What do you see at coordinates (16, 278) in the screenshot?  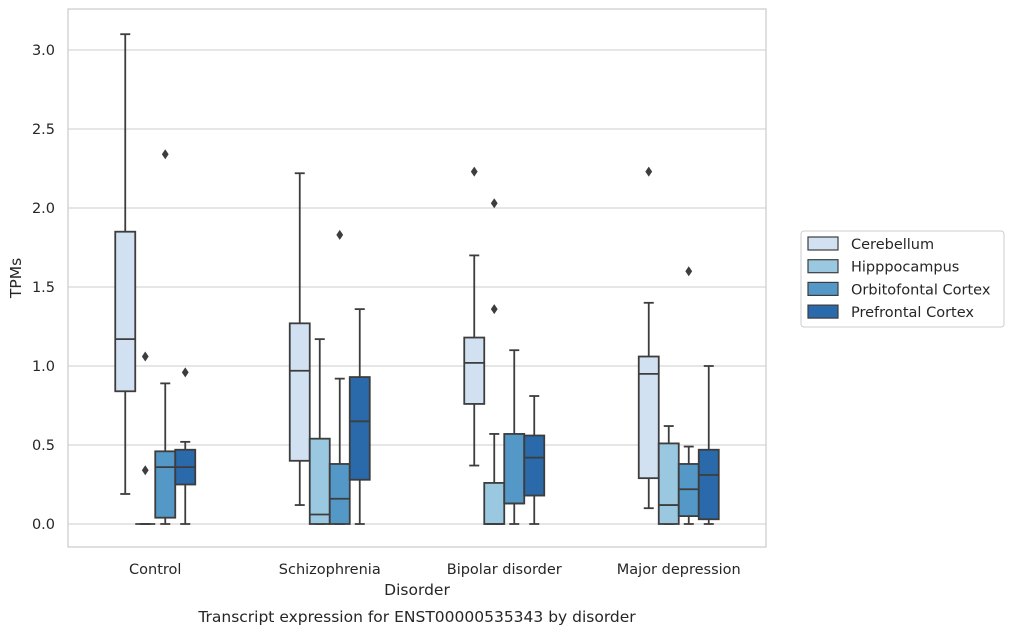 I see `y-axis-label: TPMs` at bounding box center [16, 278].